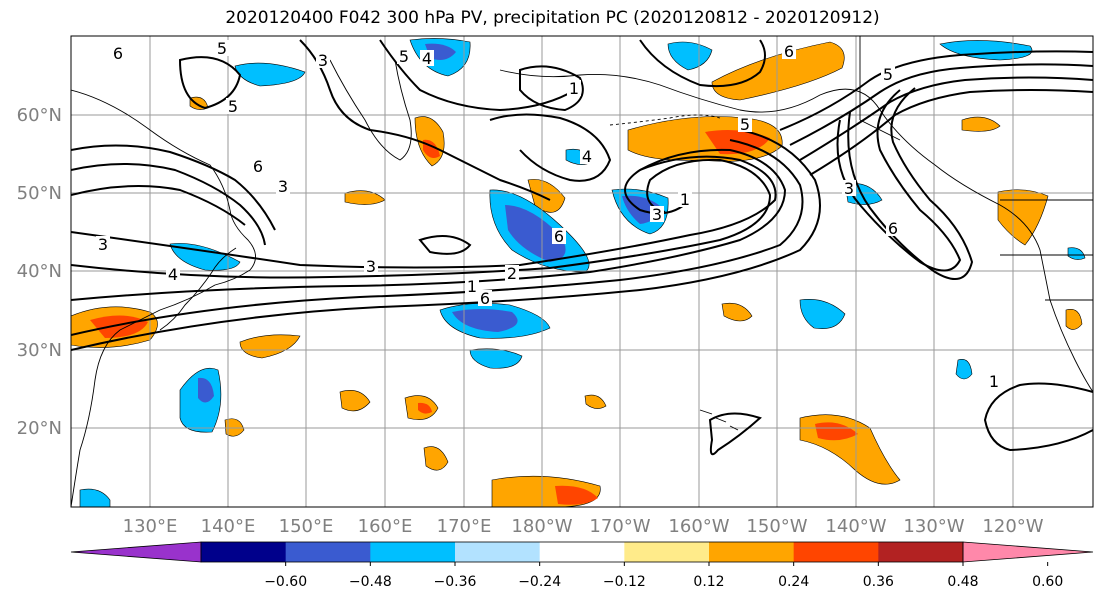 Image resolution: width=1105 pixels, height=601 pixels. I want to click on north-america-coastline, so click(976, 168).